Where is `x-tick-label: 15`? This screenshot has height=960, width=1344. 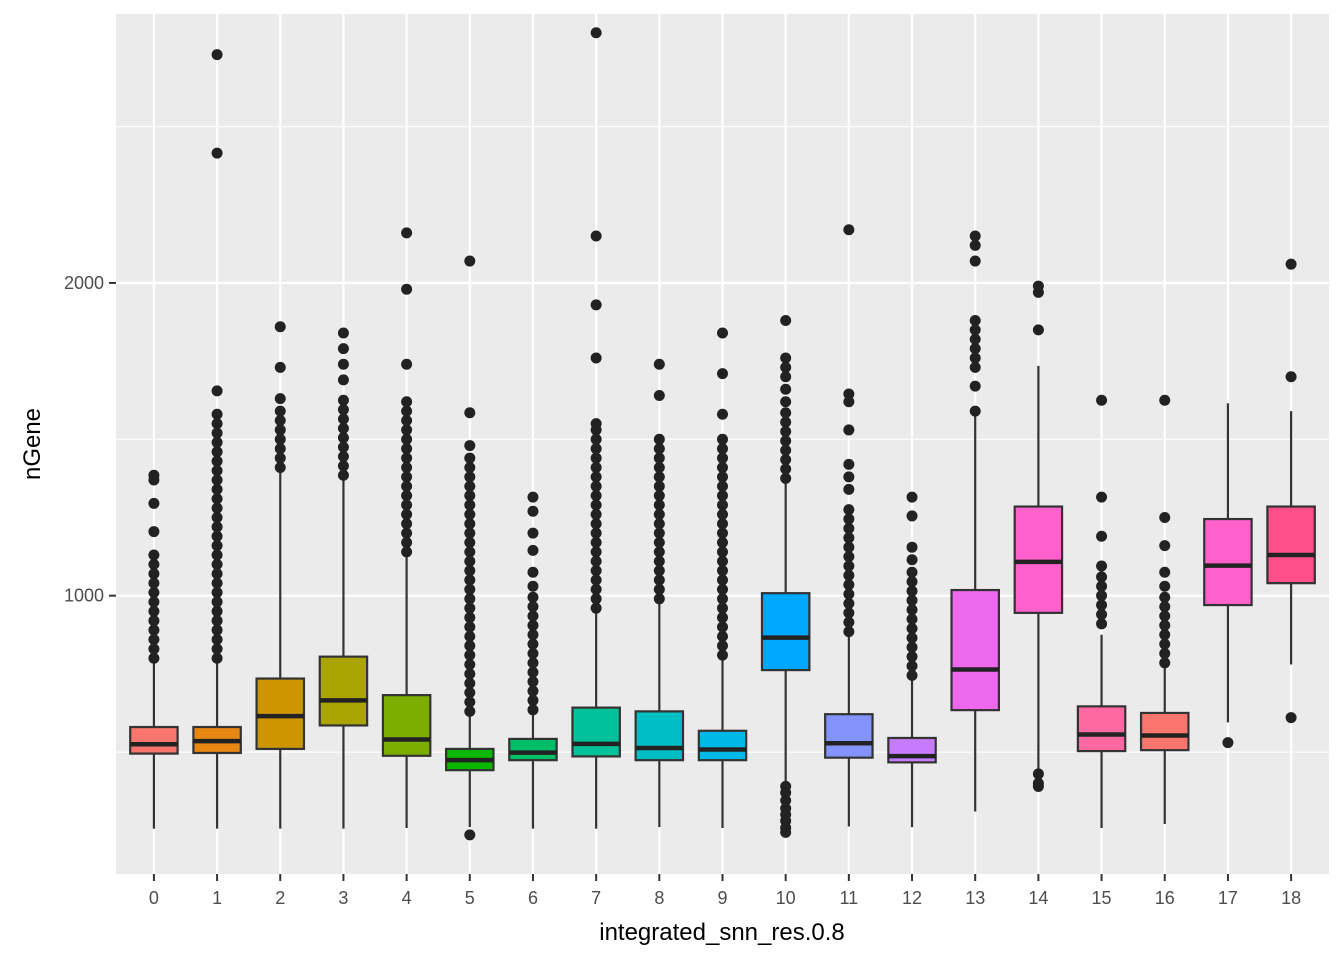 x-tick-label: 15 is located at coordinates (1102, 898).